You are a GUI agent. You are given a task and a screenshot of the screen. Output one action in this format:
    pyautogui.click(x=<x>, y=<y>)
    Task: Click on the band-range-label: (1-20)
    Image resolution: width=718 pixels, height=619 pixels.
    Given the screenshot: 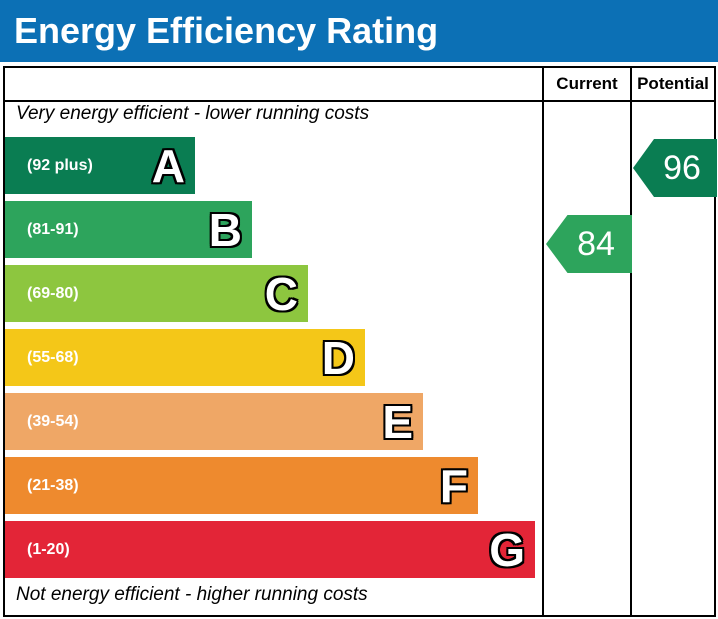 What is the action you would take?
    pyautogui.click(x=48, y=549)
    